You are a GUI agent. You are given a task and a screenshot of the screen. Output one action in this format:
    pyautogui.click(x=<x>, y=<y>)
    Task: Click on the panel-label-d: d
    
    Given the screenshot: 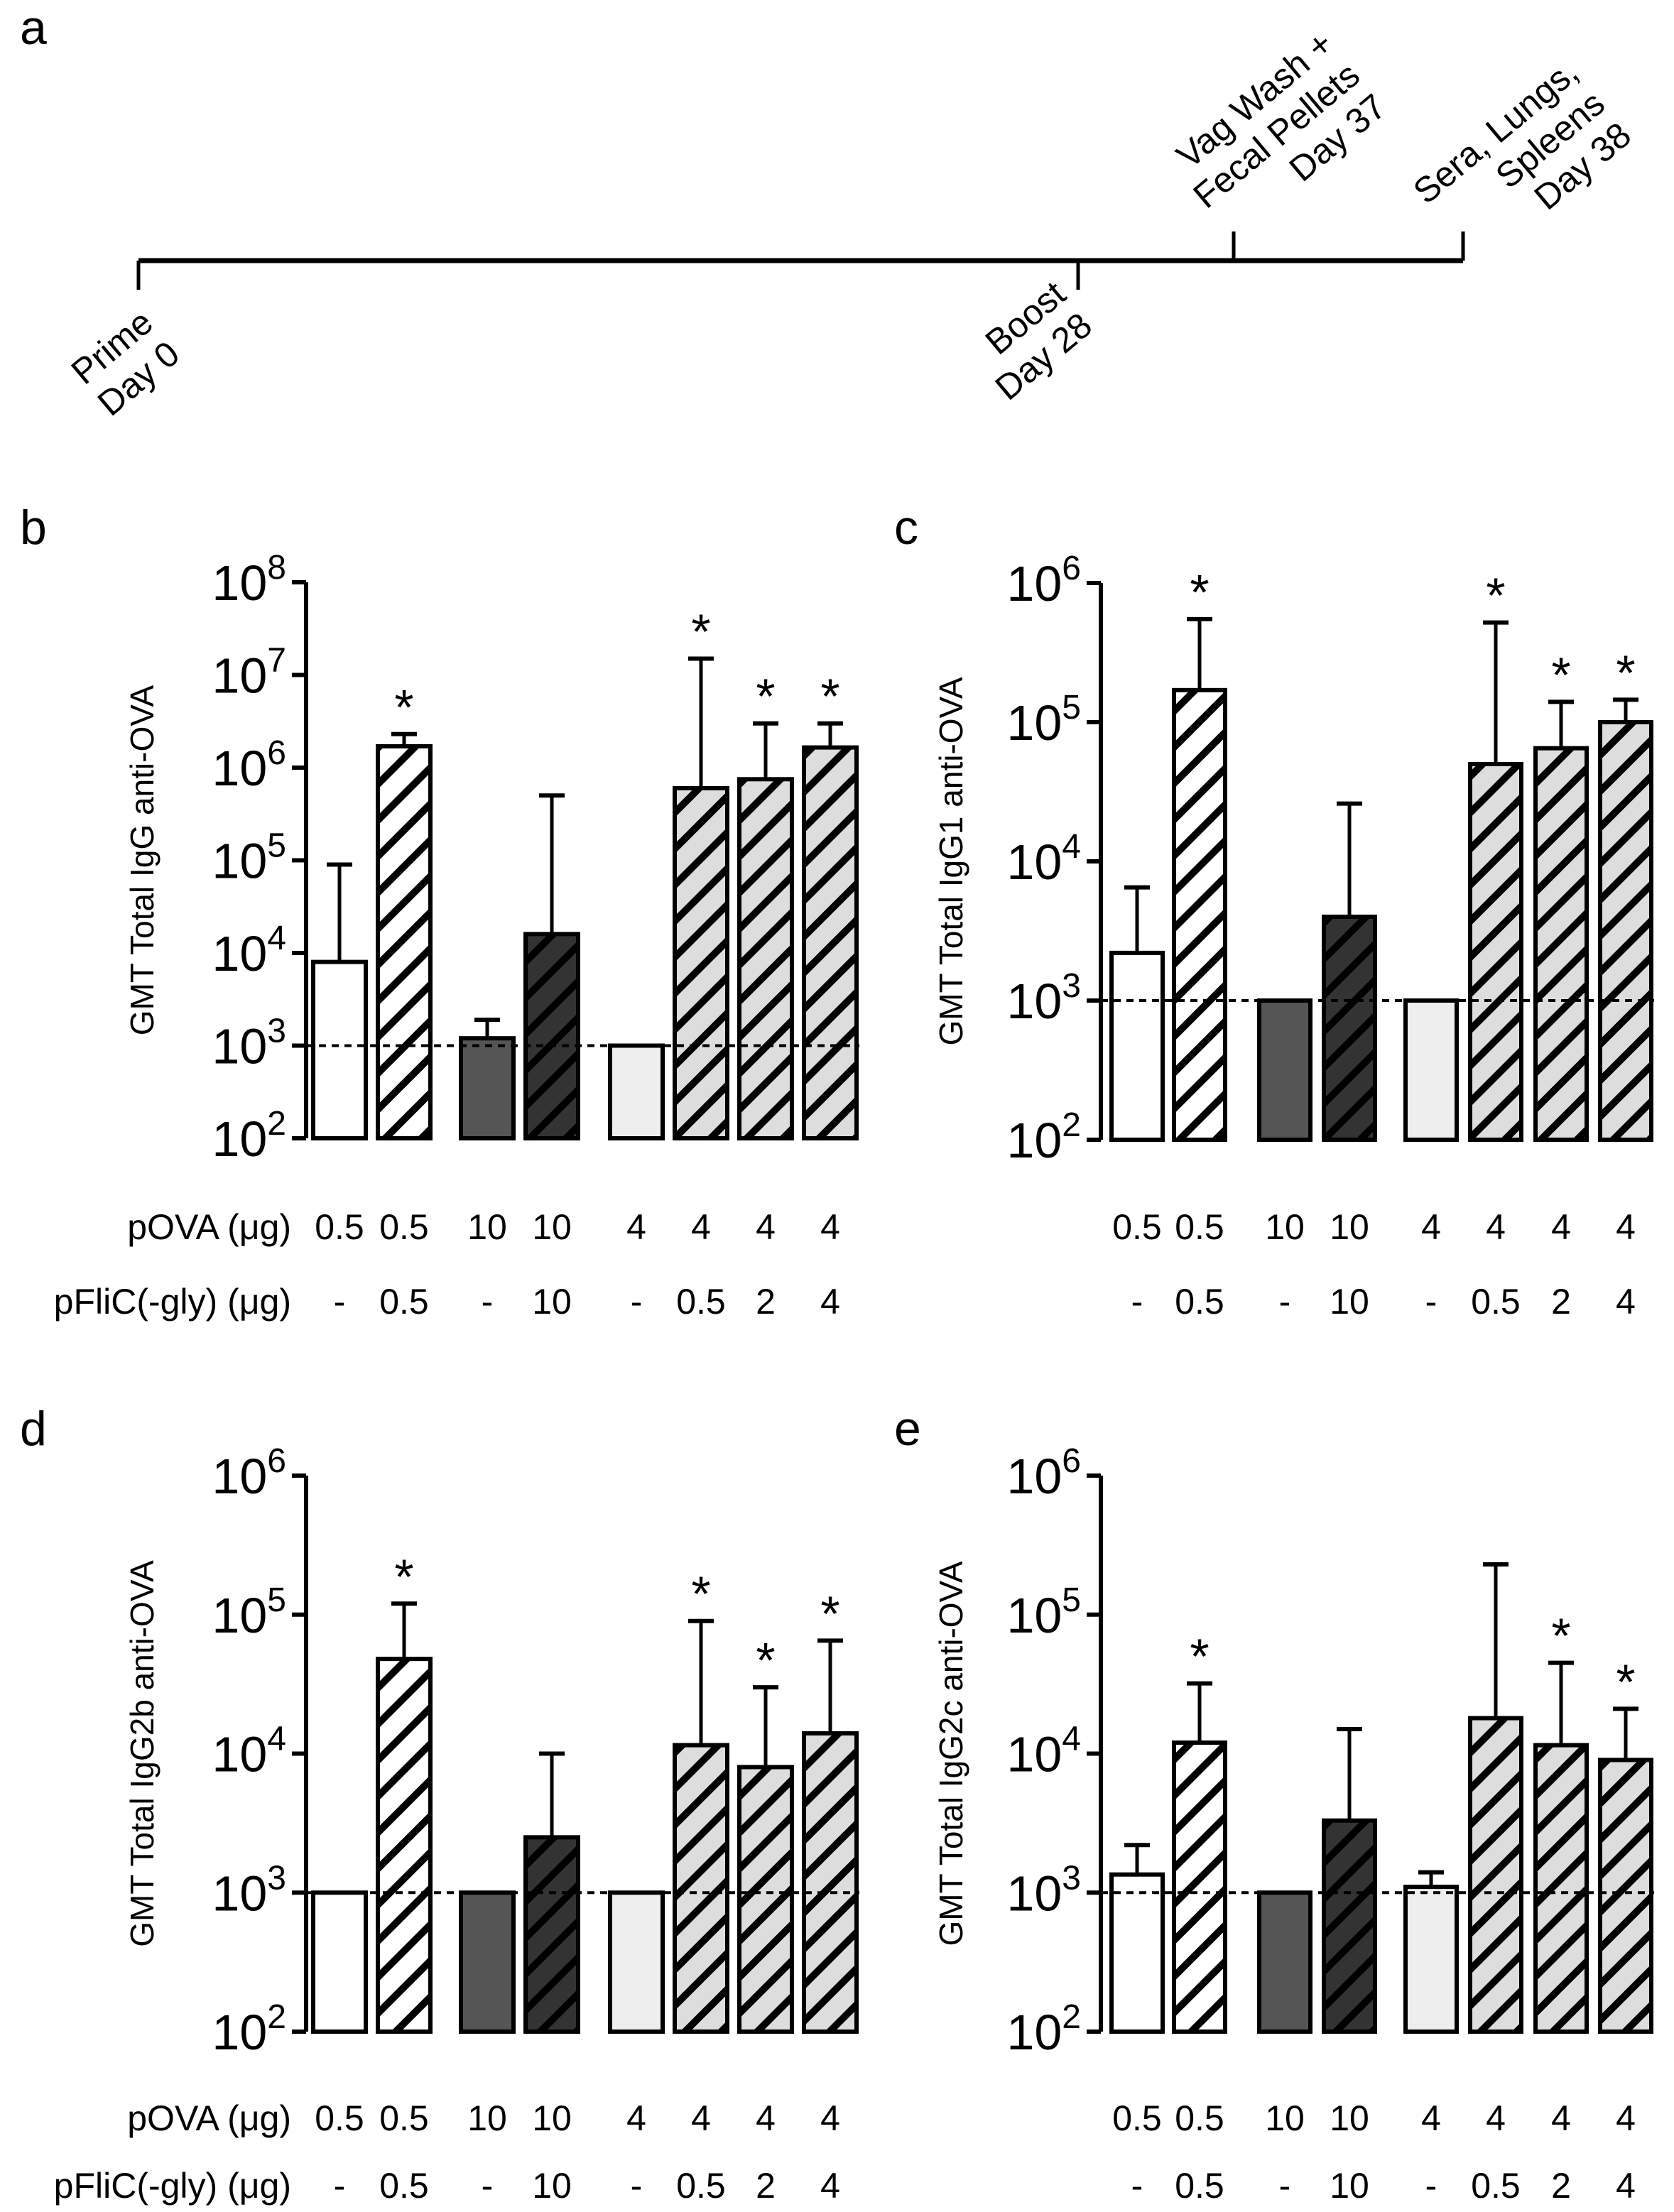 What is the action you would take?
    pyautogui.click(x=33, y=1429)
    